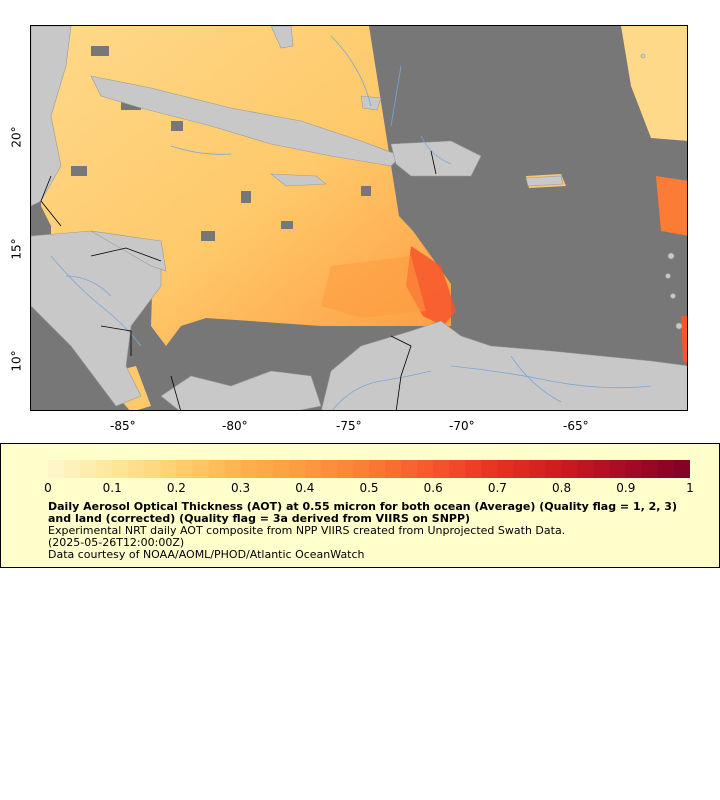 This screenshot has height=800, width=720. What do you see at coordinates (16, 361) in the screenshot?
I see `y-tick-label: 10°` at bounding box center [16, 361].